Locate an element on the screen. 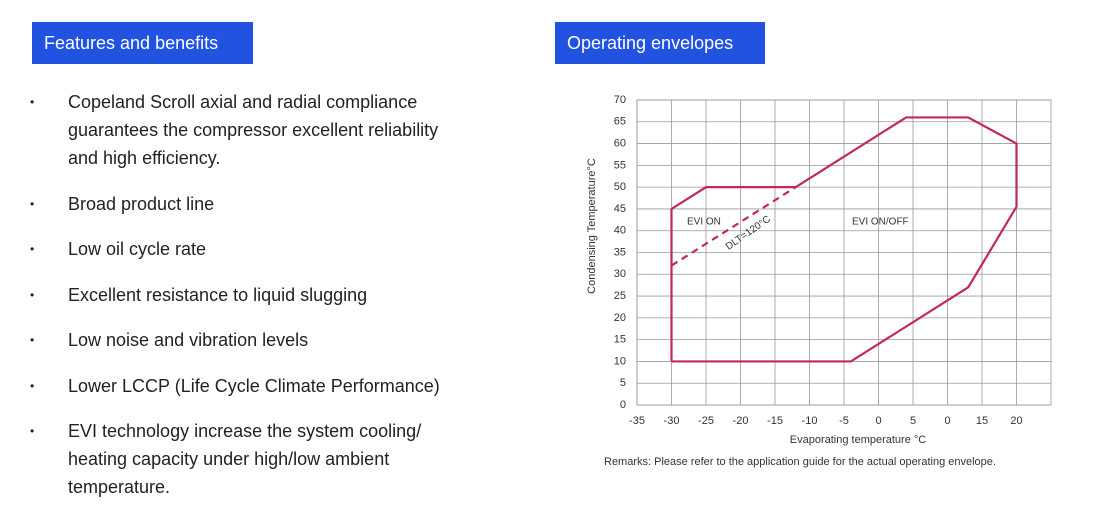 Image resolution: width=1120 pixels, height=512 pixels. annotation: EVI ON/OFF is located at coordinates (880, 222).